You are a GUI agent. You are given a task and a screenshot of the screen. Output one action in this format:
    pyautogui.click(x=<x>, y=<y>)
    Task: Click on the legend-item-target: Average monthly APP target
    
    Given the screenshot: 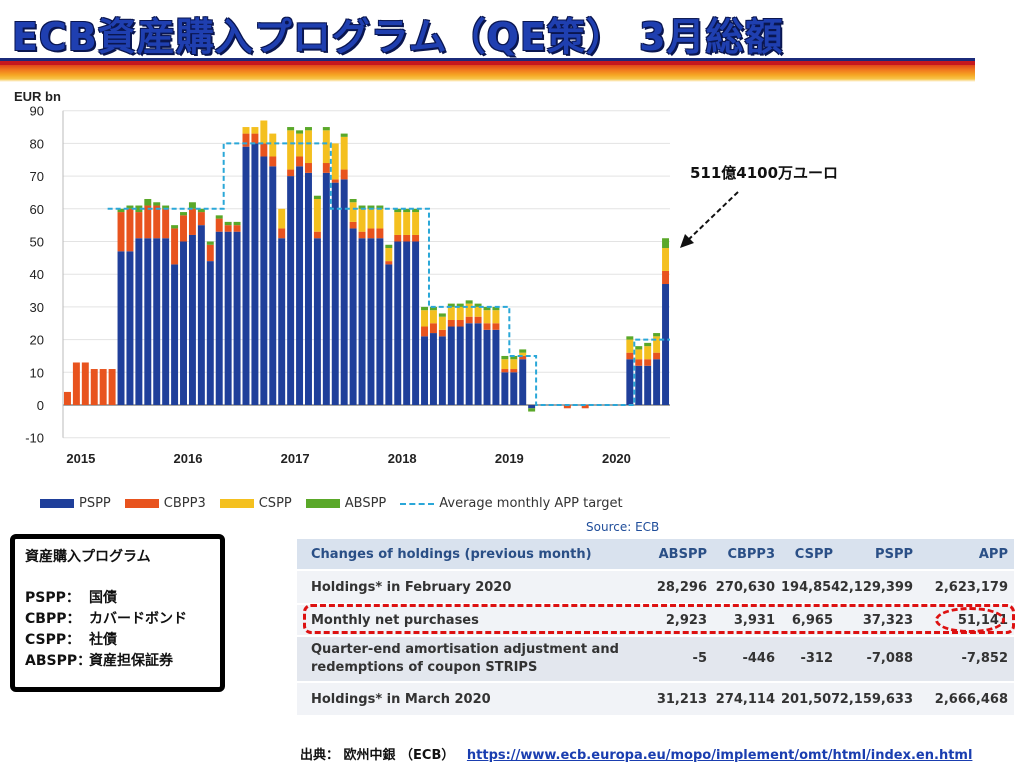 What is the action you would take?
    pyautogui.click(x=511, y=503)
    